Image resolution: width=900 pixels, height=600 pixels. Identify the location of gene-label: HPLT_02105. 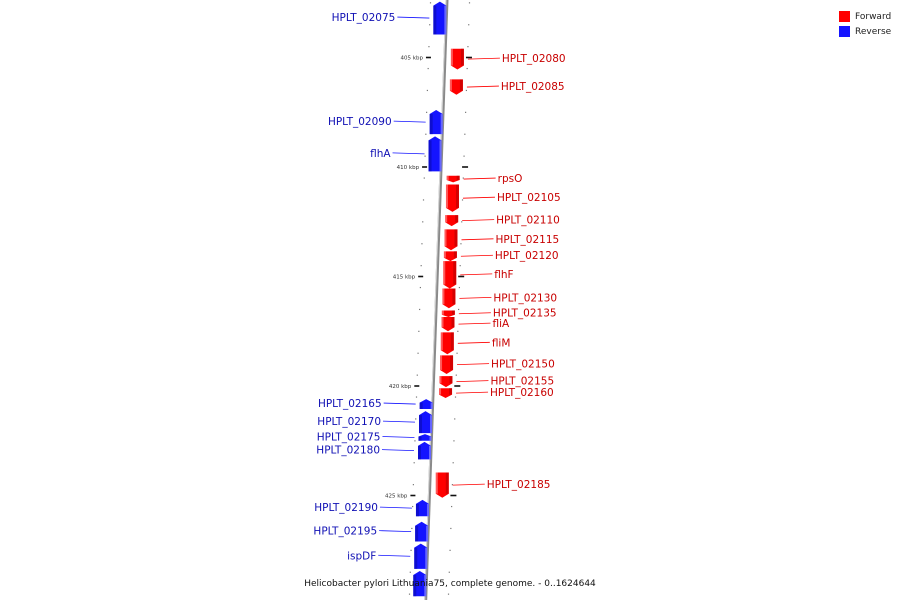
(529, 198).